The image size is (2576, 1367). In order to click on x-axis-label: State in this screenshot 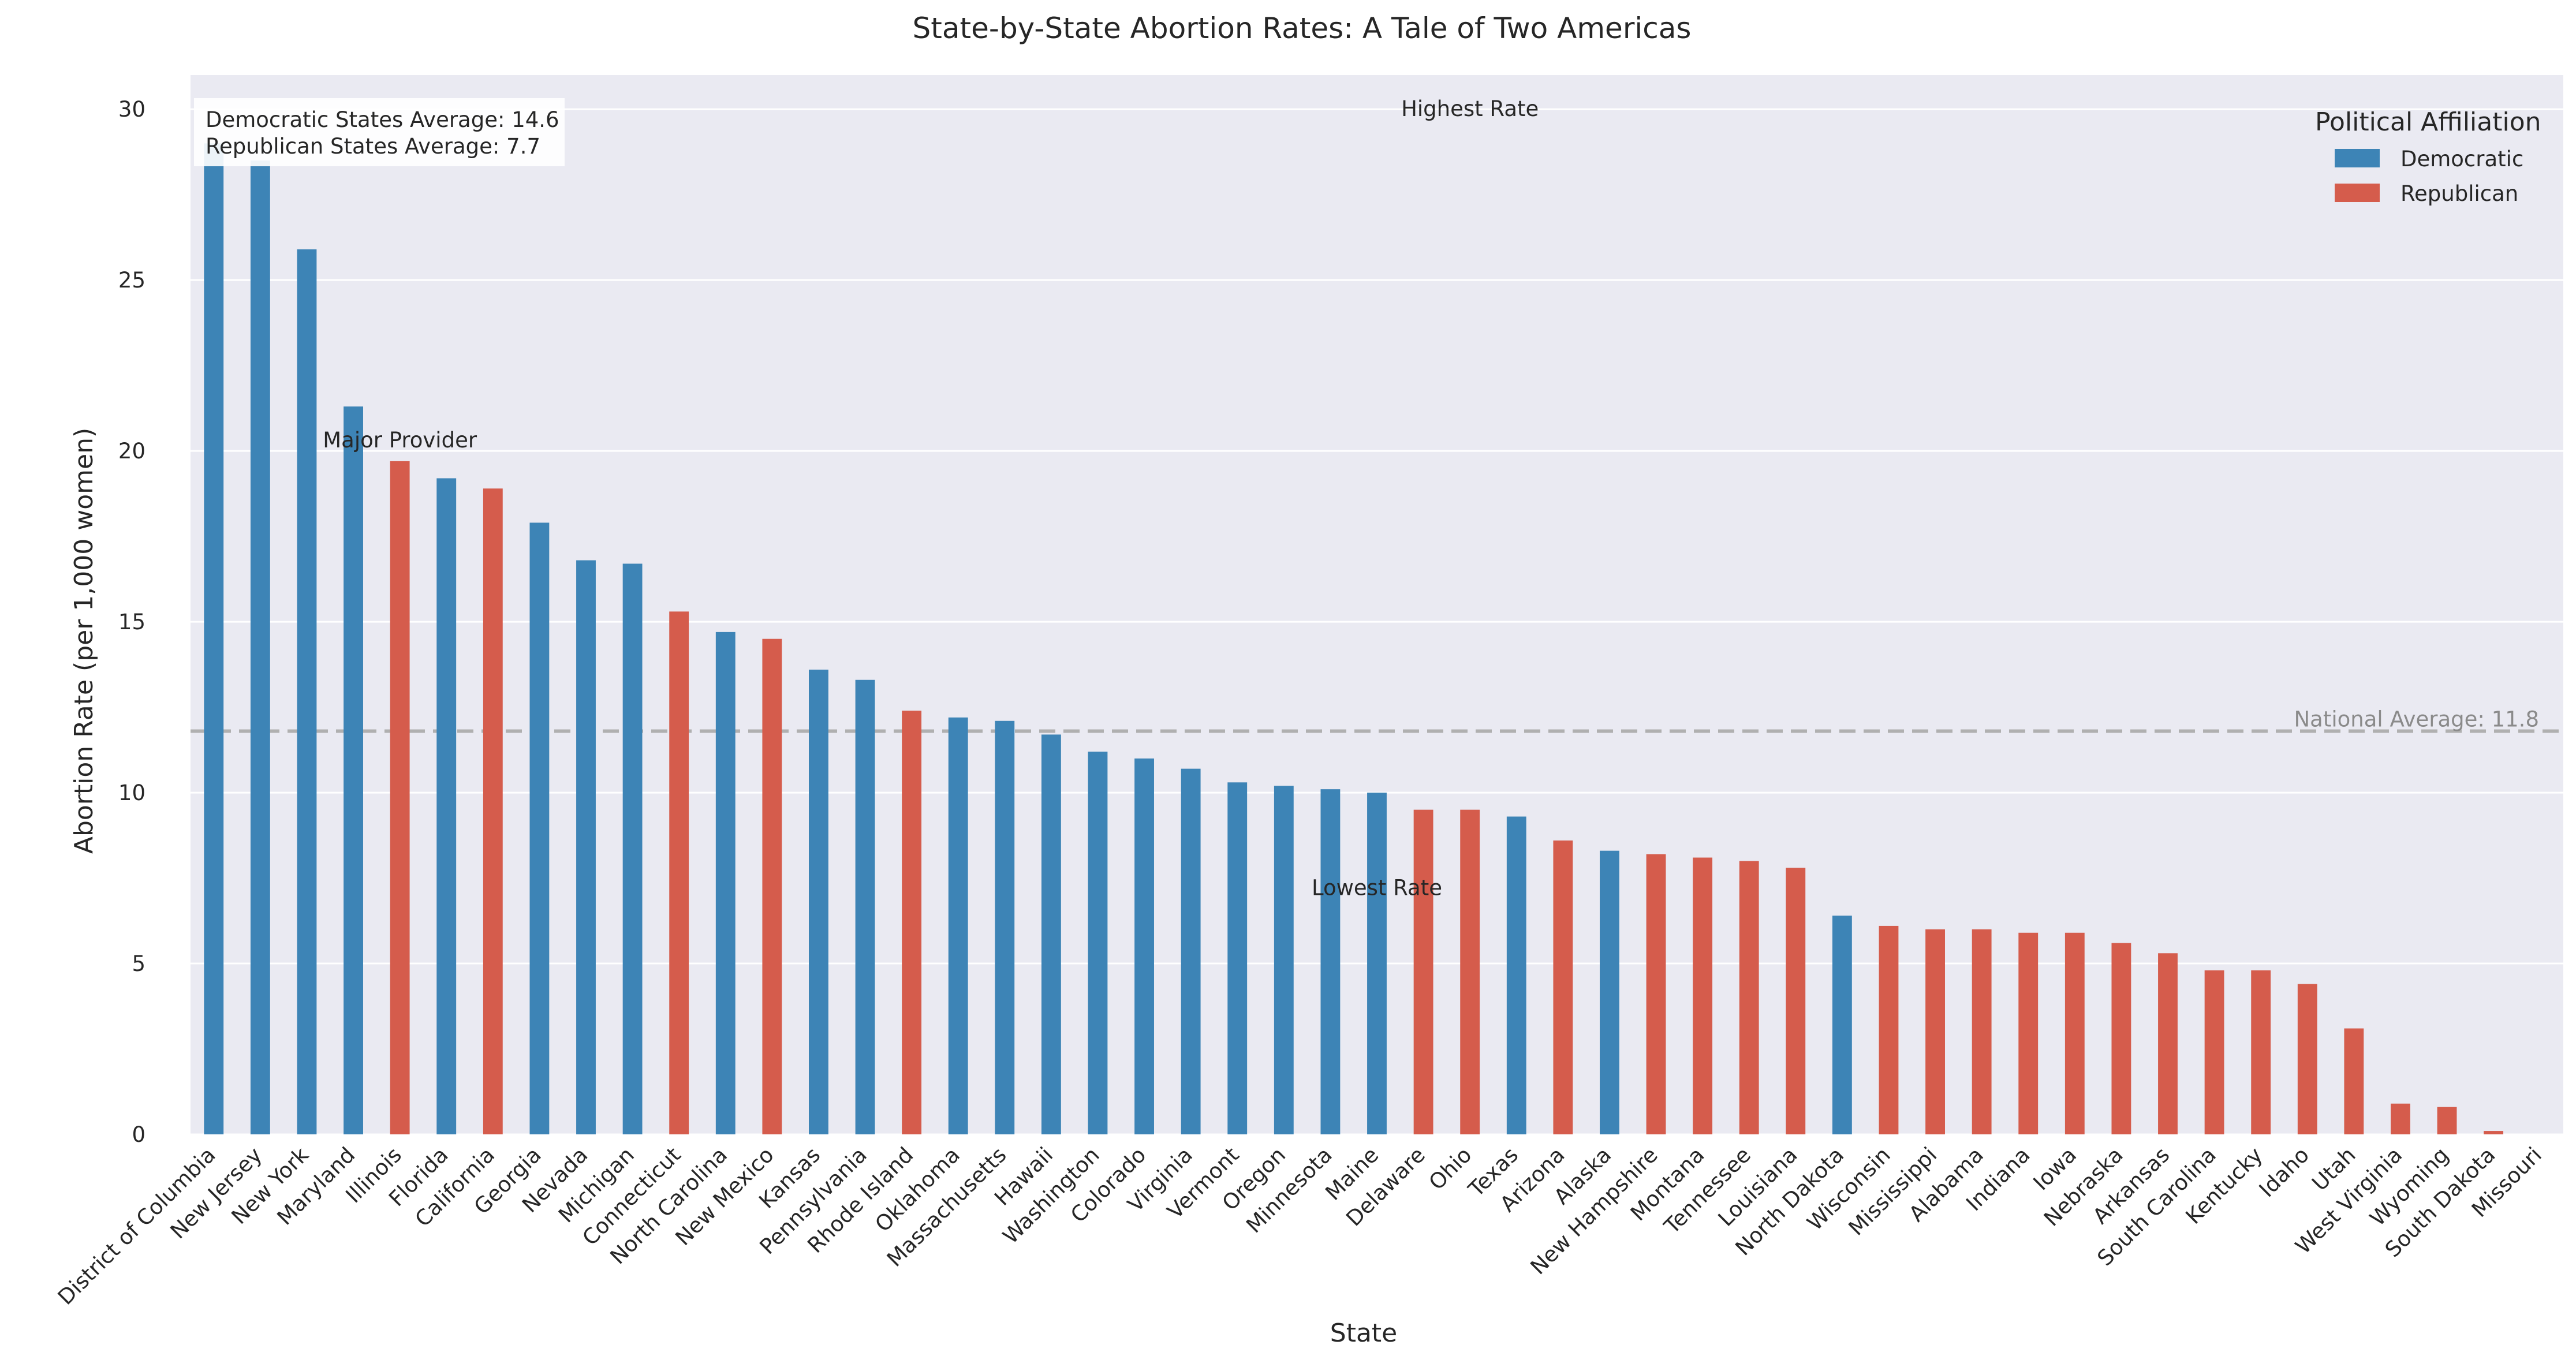, I will do `click(1363, 1333)`.